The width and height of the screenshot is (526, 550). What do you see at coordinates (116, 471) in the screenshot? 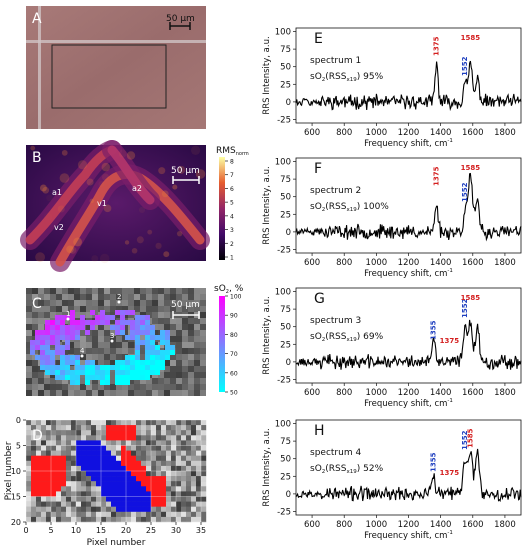
I see `panel-d-pixels` at bounding box center [116, 471].